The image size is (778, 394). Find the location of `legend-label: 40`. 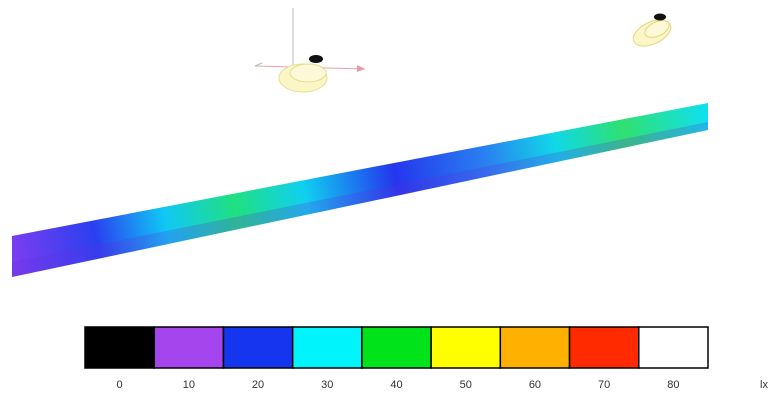

legend-label: 40 is located at coordinates (396, 385).